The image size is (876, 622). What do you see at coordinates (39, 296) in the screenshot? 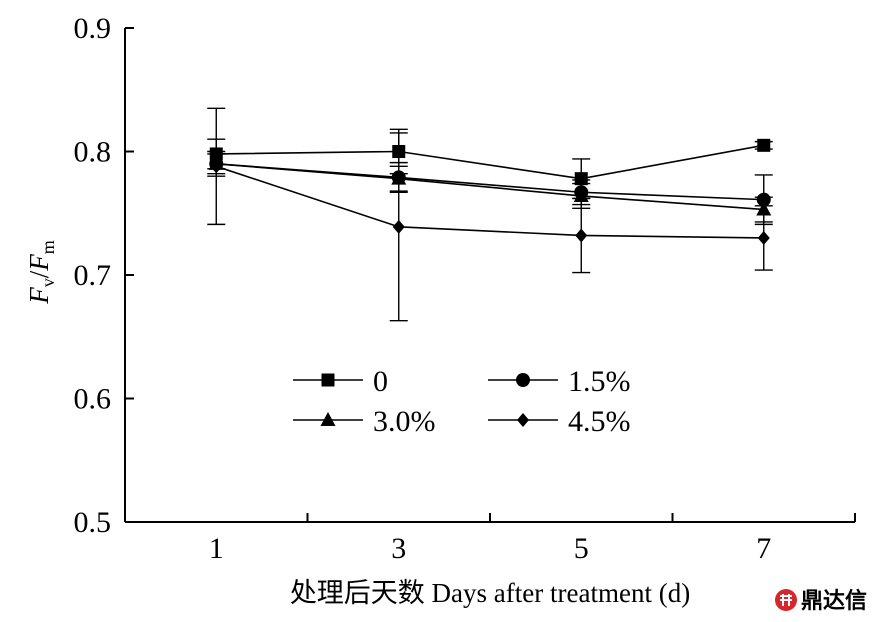
I see `y-axis-title-main-1: F` at bounding box center [39, 296].